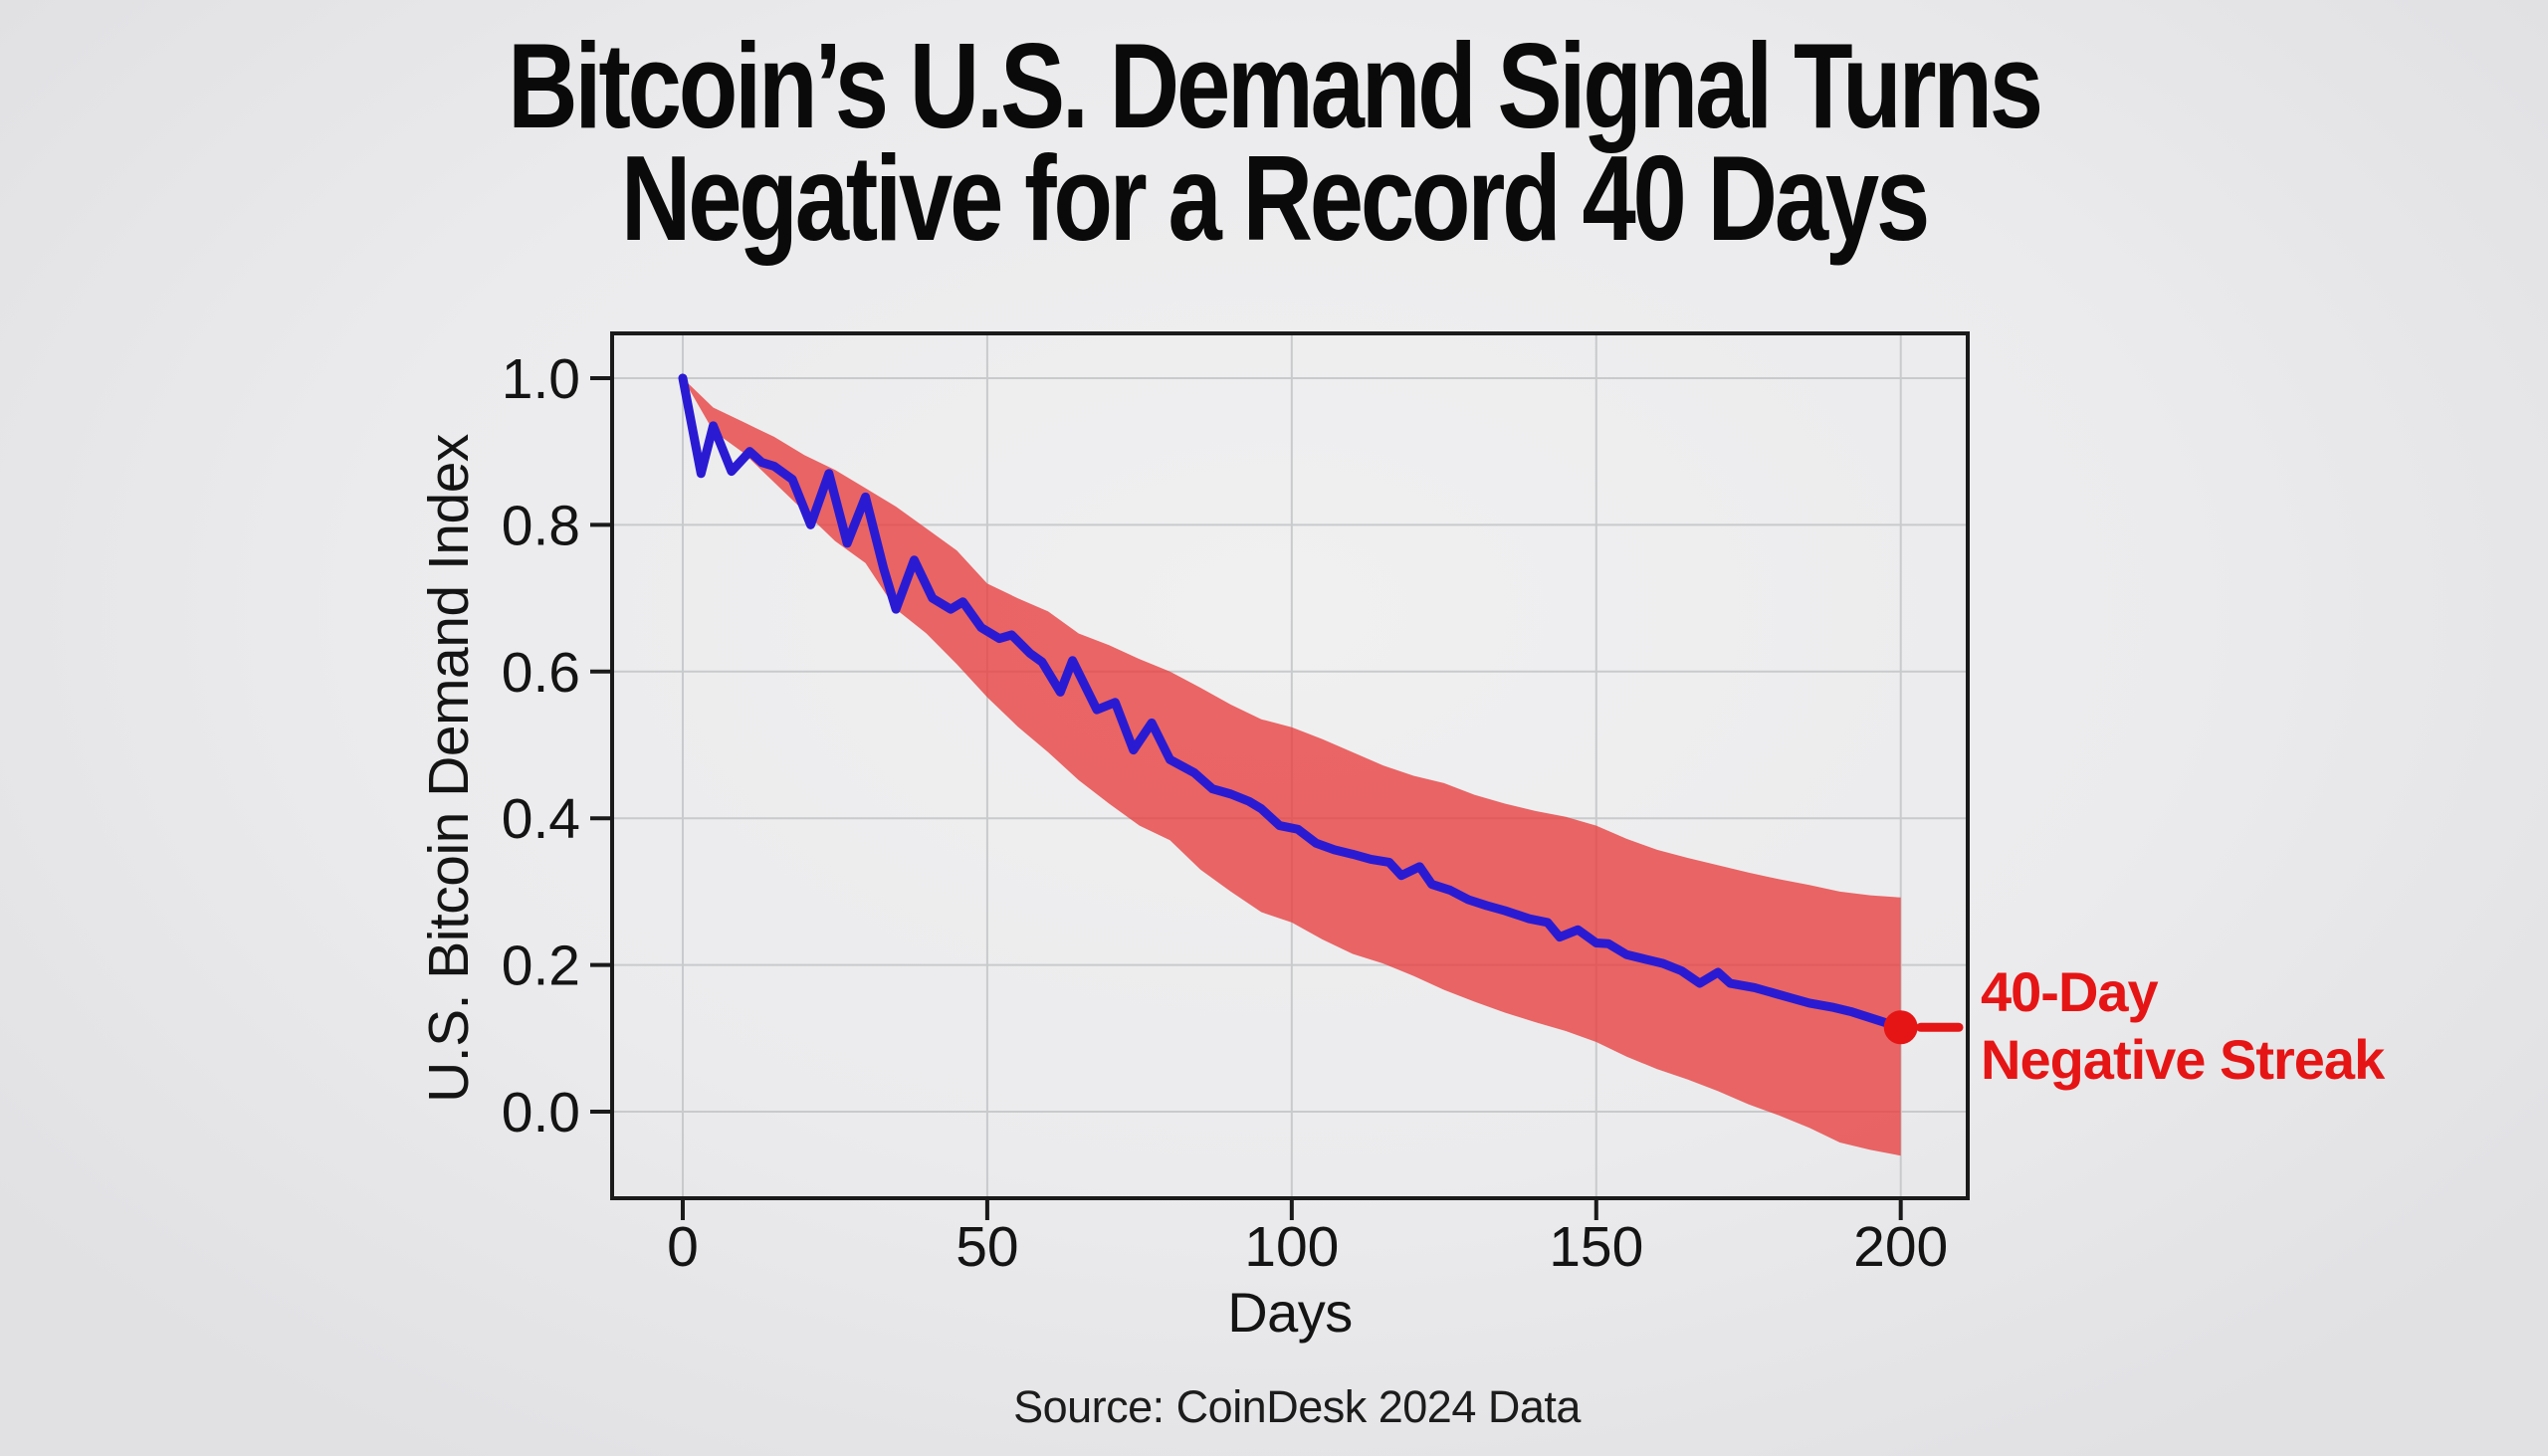 The image size is (2548, 1456). Describe the element at coordinates (541, 819) in the screenshot. I see `y-tick-label-0.4: 0.4` at that location.